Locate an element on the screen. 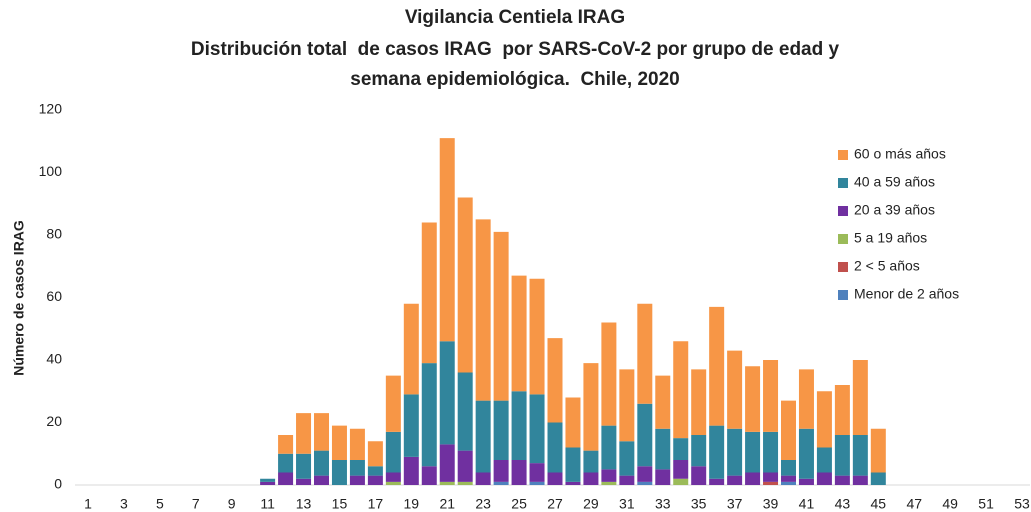  x-tick-label: 31 is located at coordinates (627, 504).